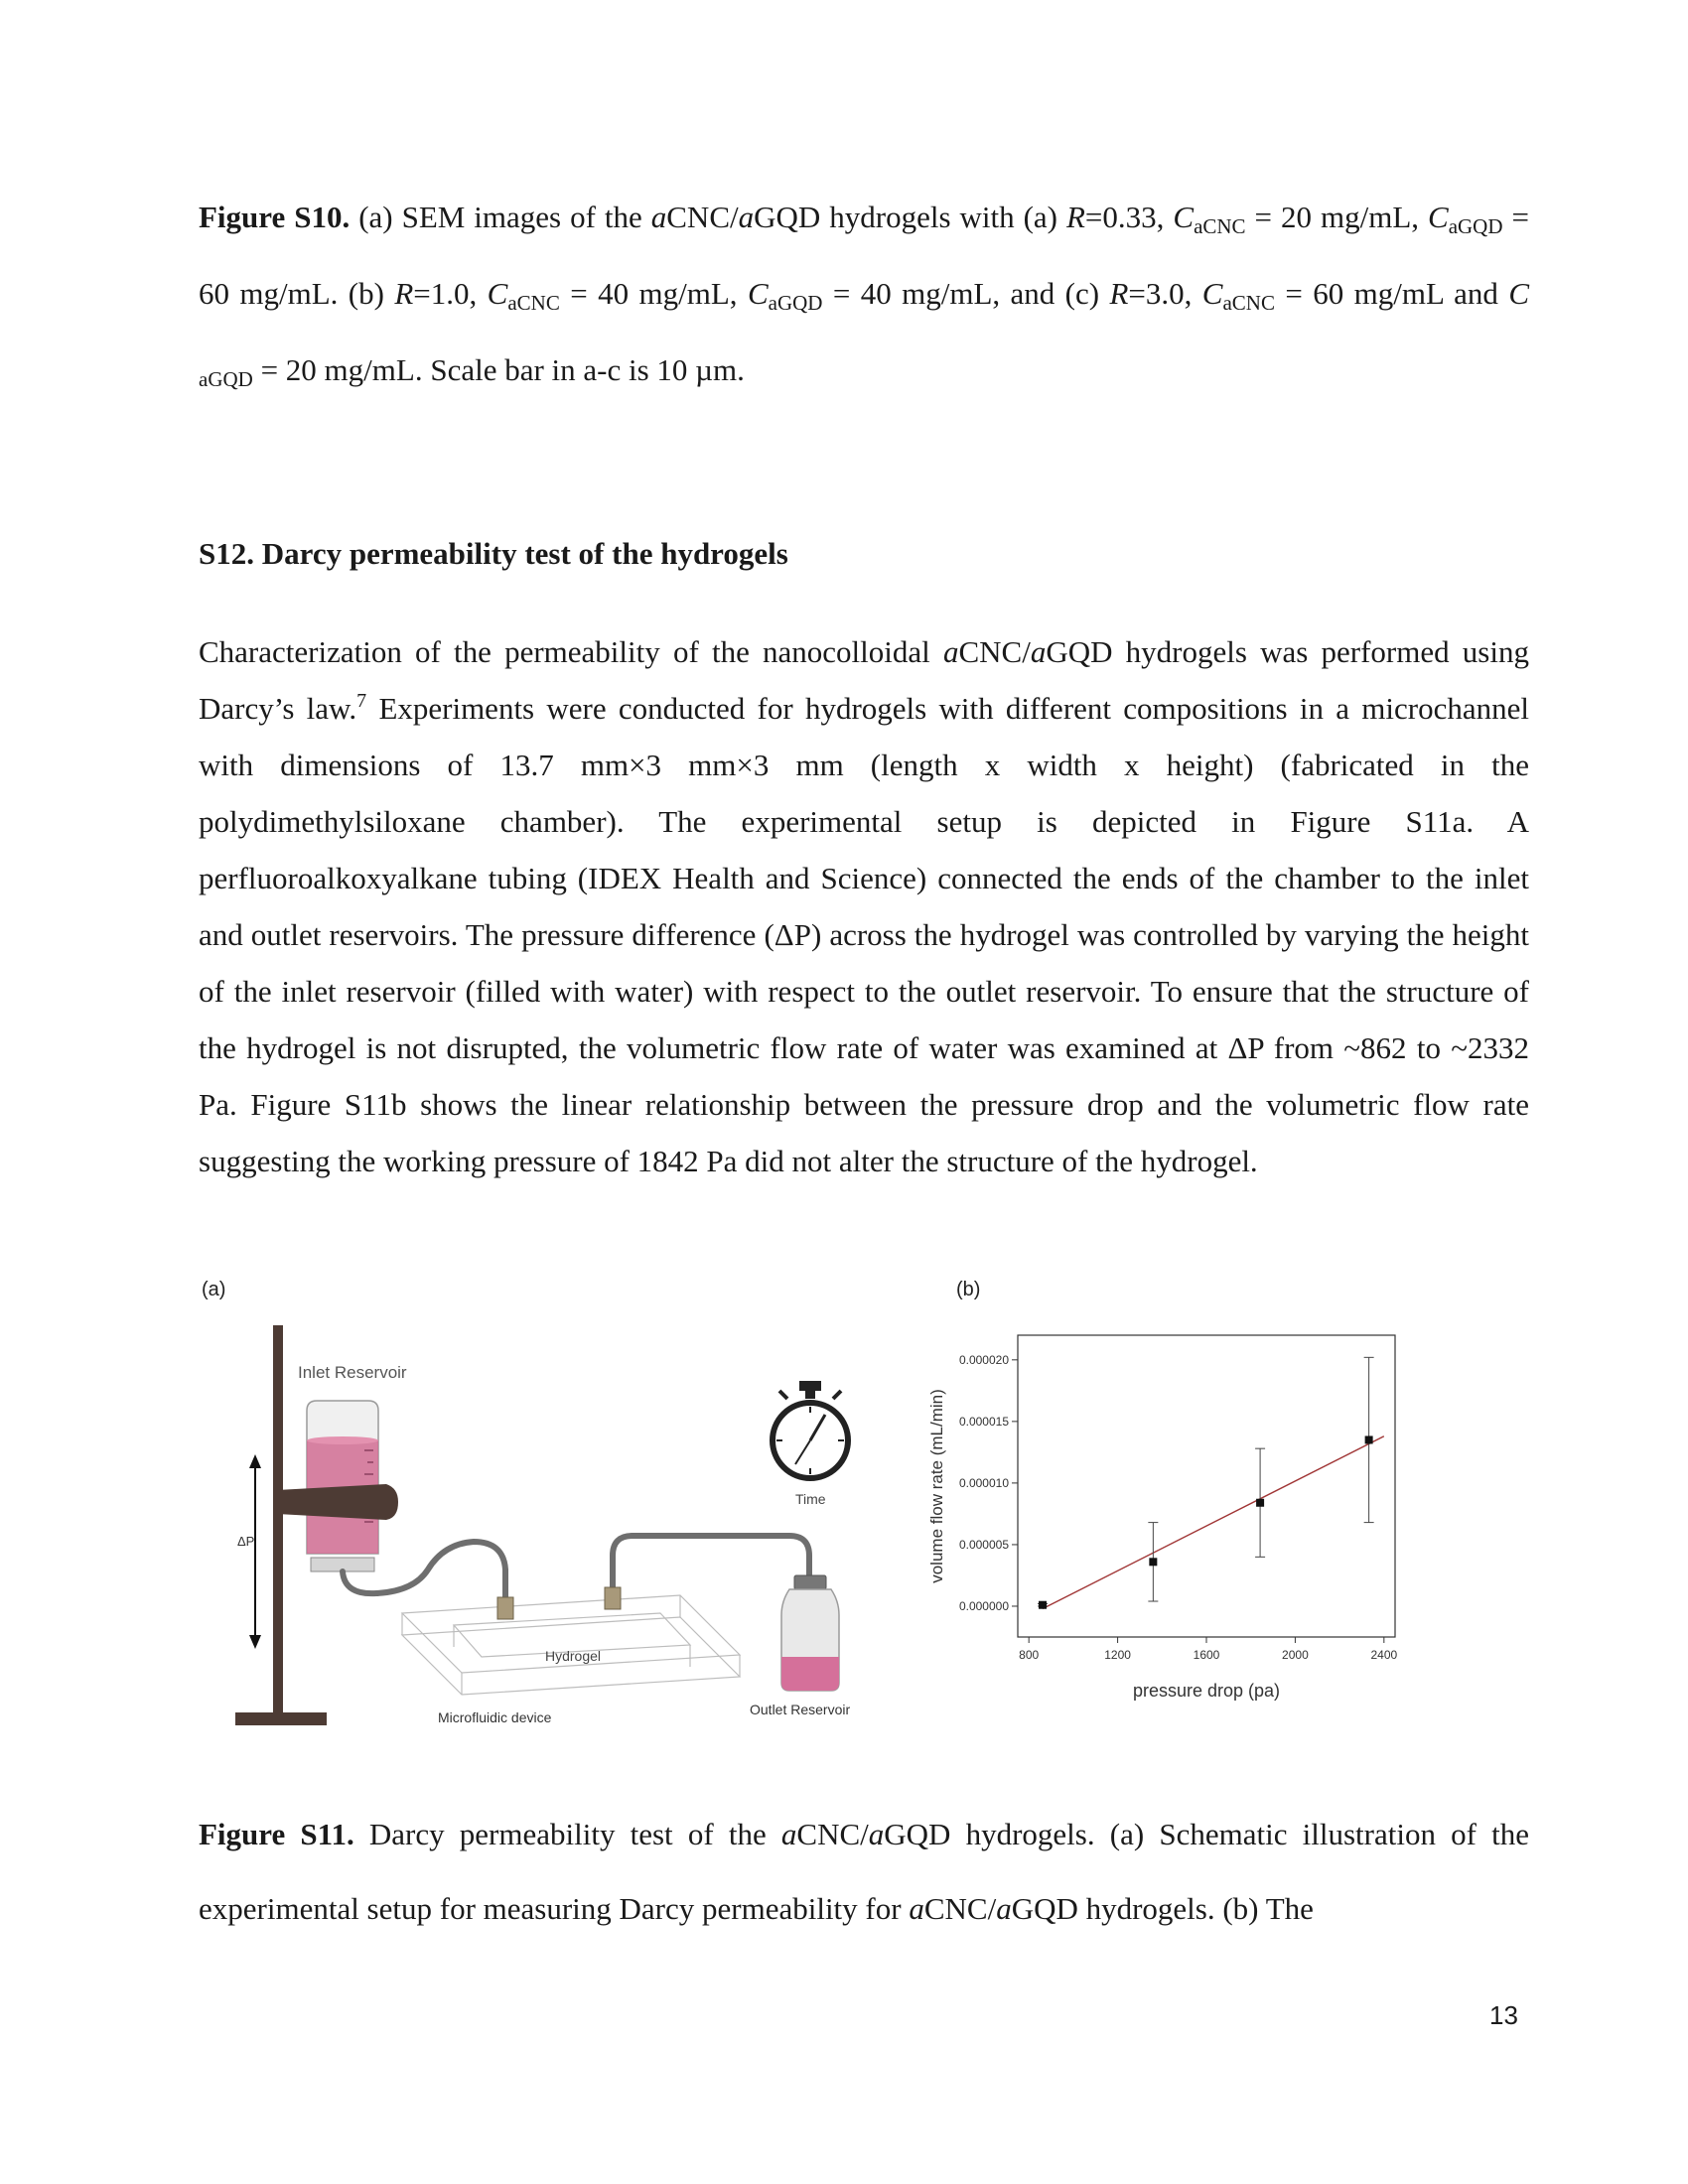 The width and height of the screenshot is (1688, 2184). I want to click on inlet-connector, so click(505, 1608).